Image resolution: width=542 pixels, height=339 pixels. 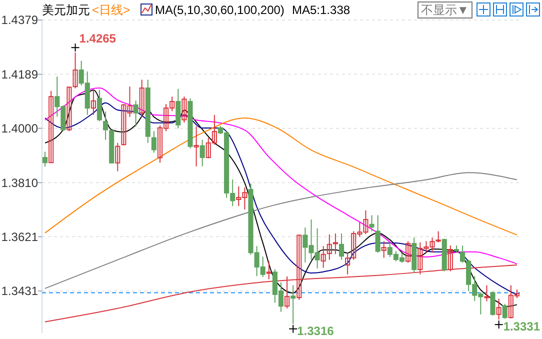 What do you see at coordinates (219, 10) in the screenshot?
I see `legend-title: MA(5,10,30,60,100,200)` at bounding box center [219, 10].